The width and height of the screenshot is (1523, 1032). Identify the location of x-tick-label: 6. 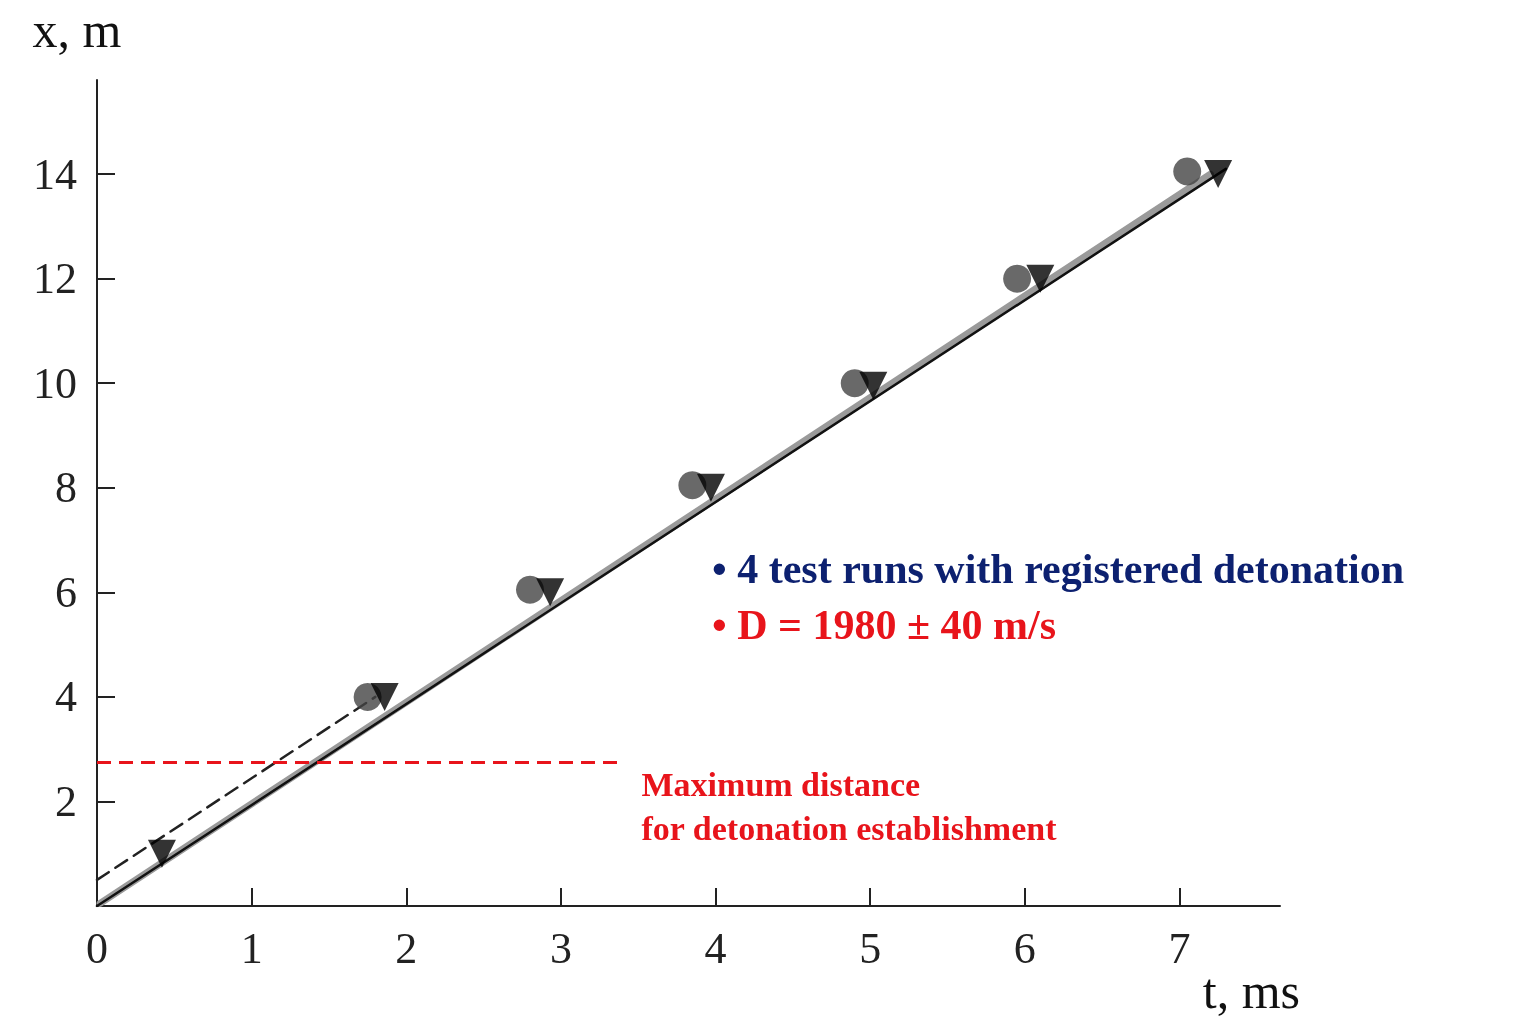
(1024, 948).